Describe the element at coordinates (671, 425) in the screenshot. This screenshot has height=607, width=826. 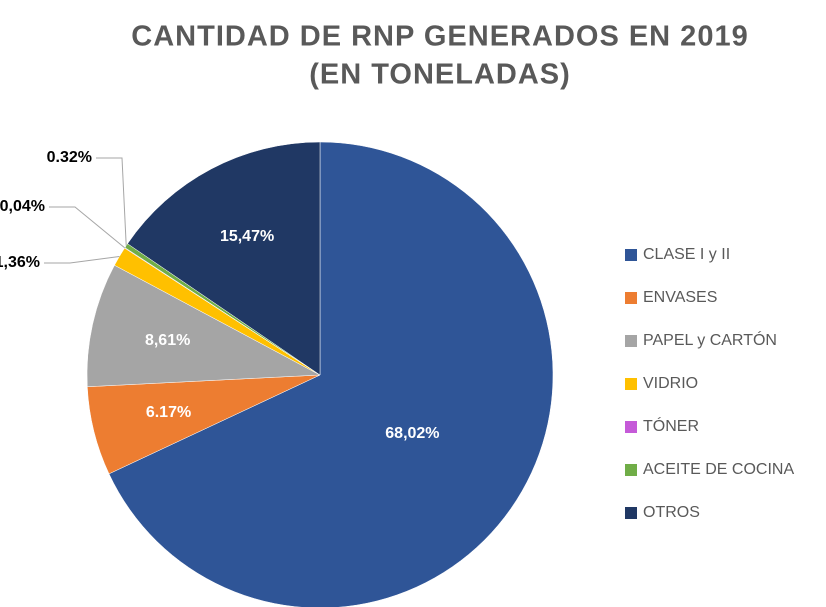
I see `legend-label: TÓNER` at that location.